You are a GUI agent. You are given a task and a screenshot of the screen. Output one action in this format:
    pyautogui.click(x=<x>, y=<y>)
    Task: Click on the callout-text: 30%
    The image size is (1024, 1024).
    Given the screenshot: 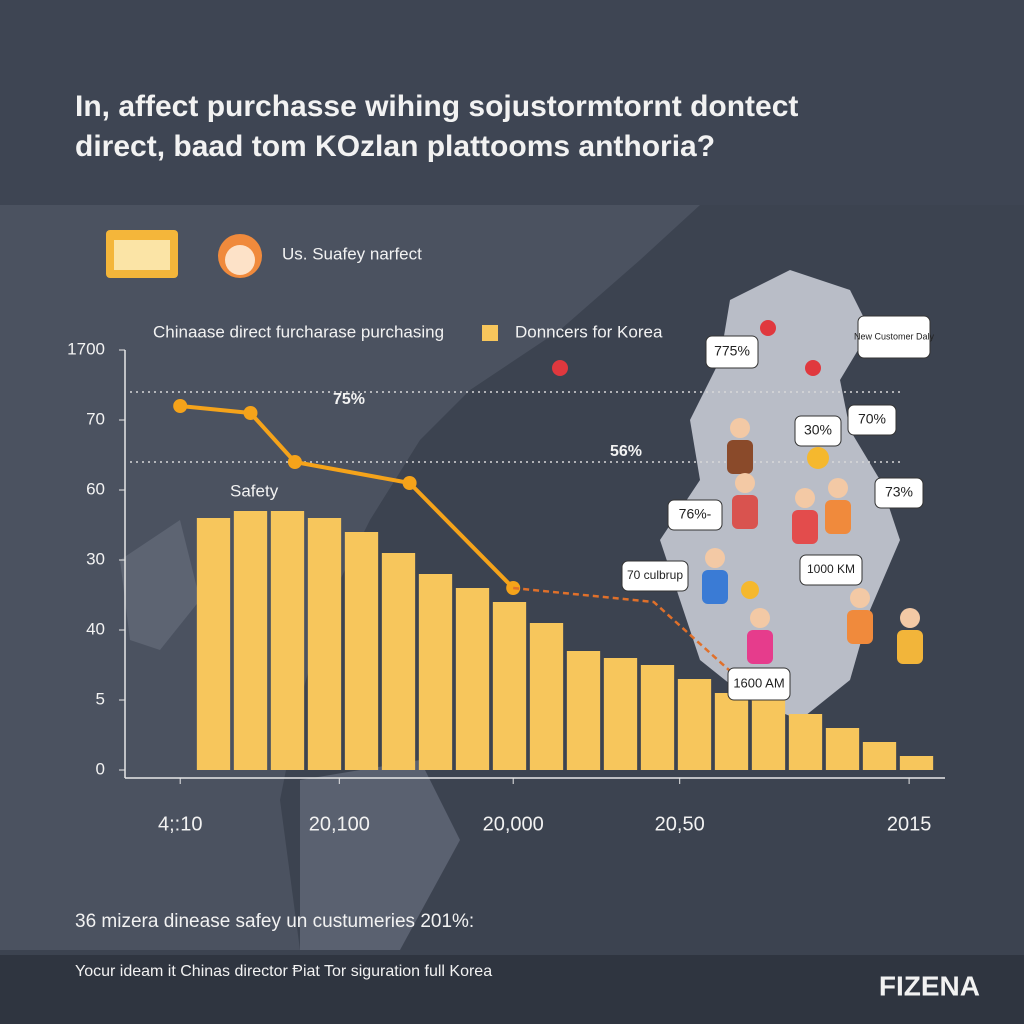 What is the action you would take?
    pyautogui.click(x=818, y=430)
    